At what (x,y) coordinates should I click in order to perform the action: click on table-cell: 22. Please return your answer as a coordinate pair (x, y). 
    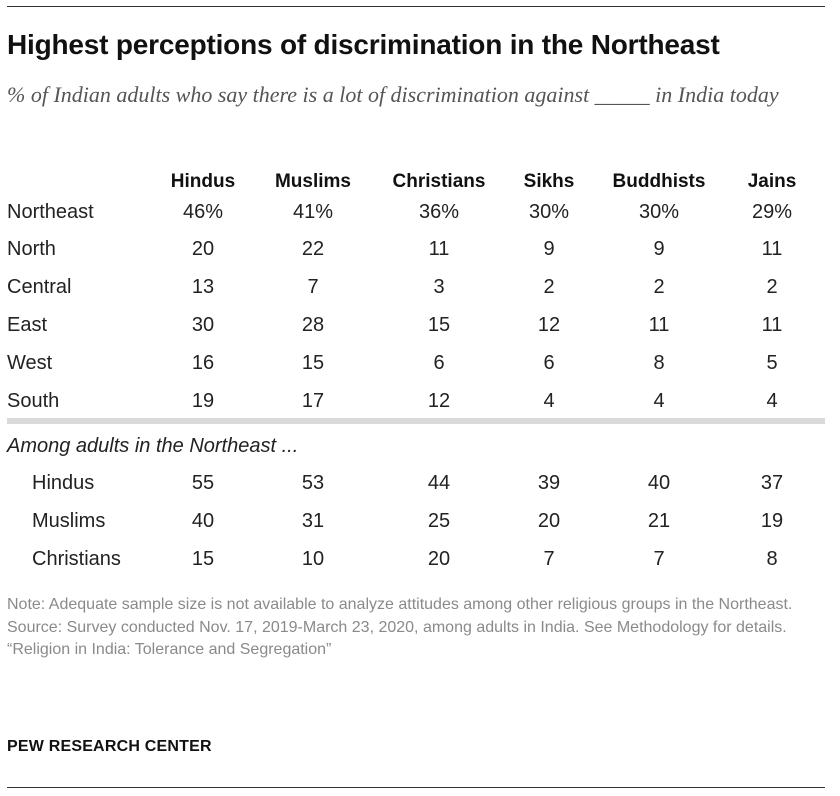
    Looking at the image, I should click on (313, 249).